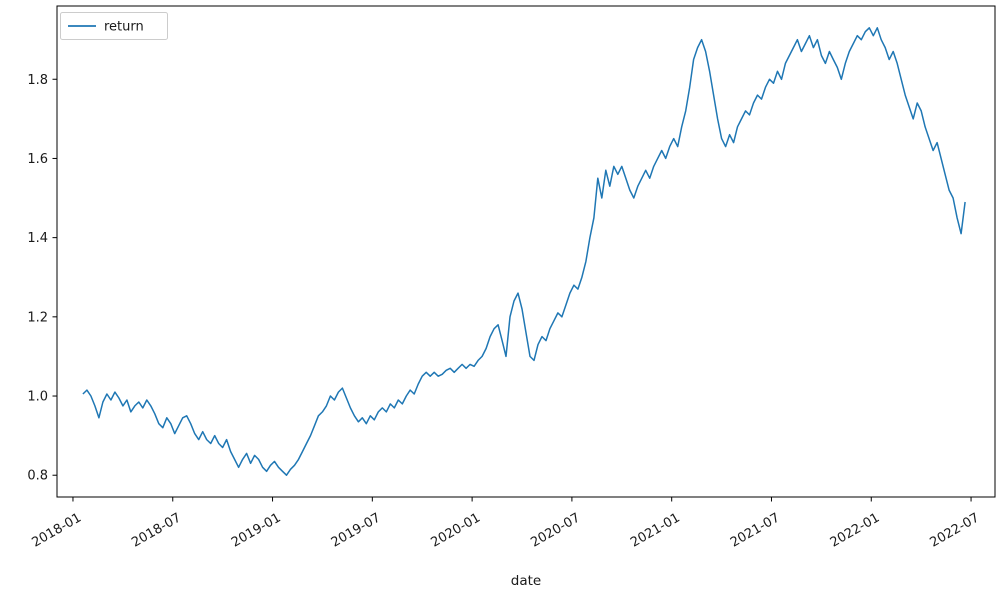 The height and width of the screenshot is (594, 1002). What do you see at coordinates (256, 530) in the screenshot?
I see `x-tick-label: 2019-01` at bounding box center [256, 530].